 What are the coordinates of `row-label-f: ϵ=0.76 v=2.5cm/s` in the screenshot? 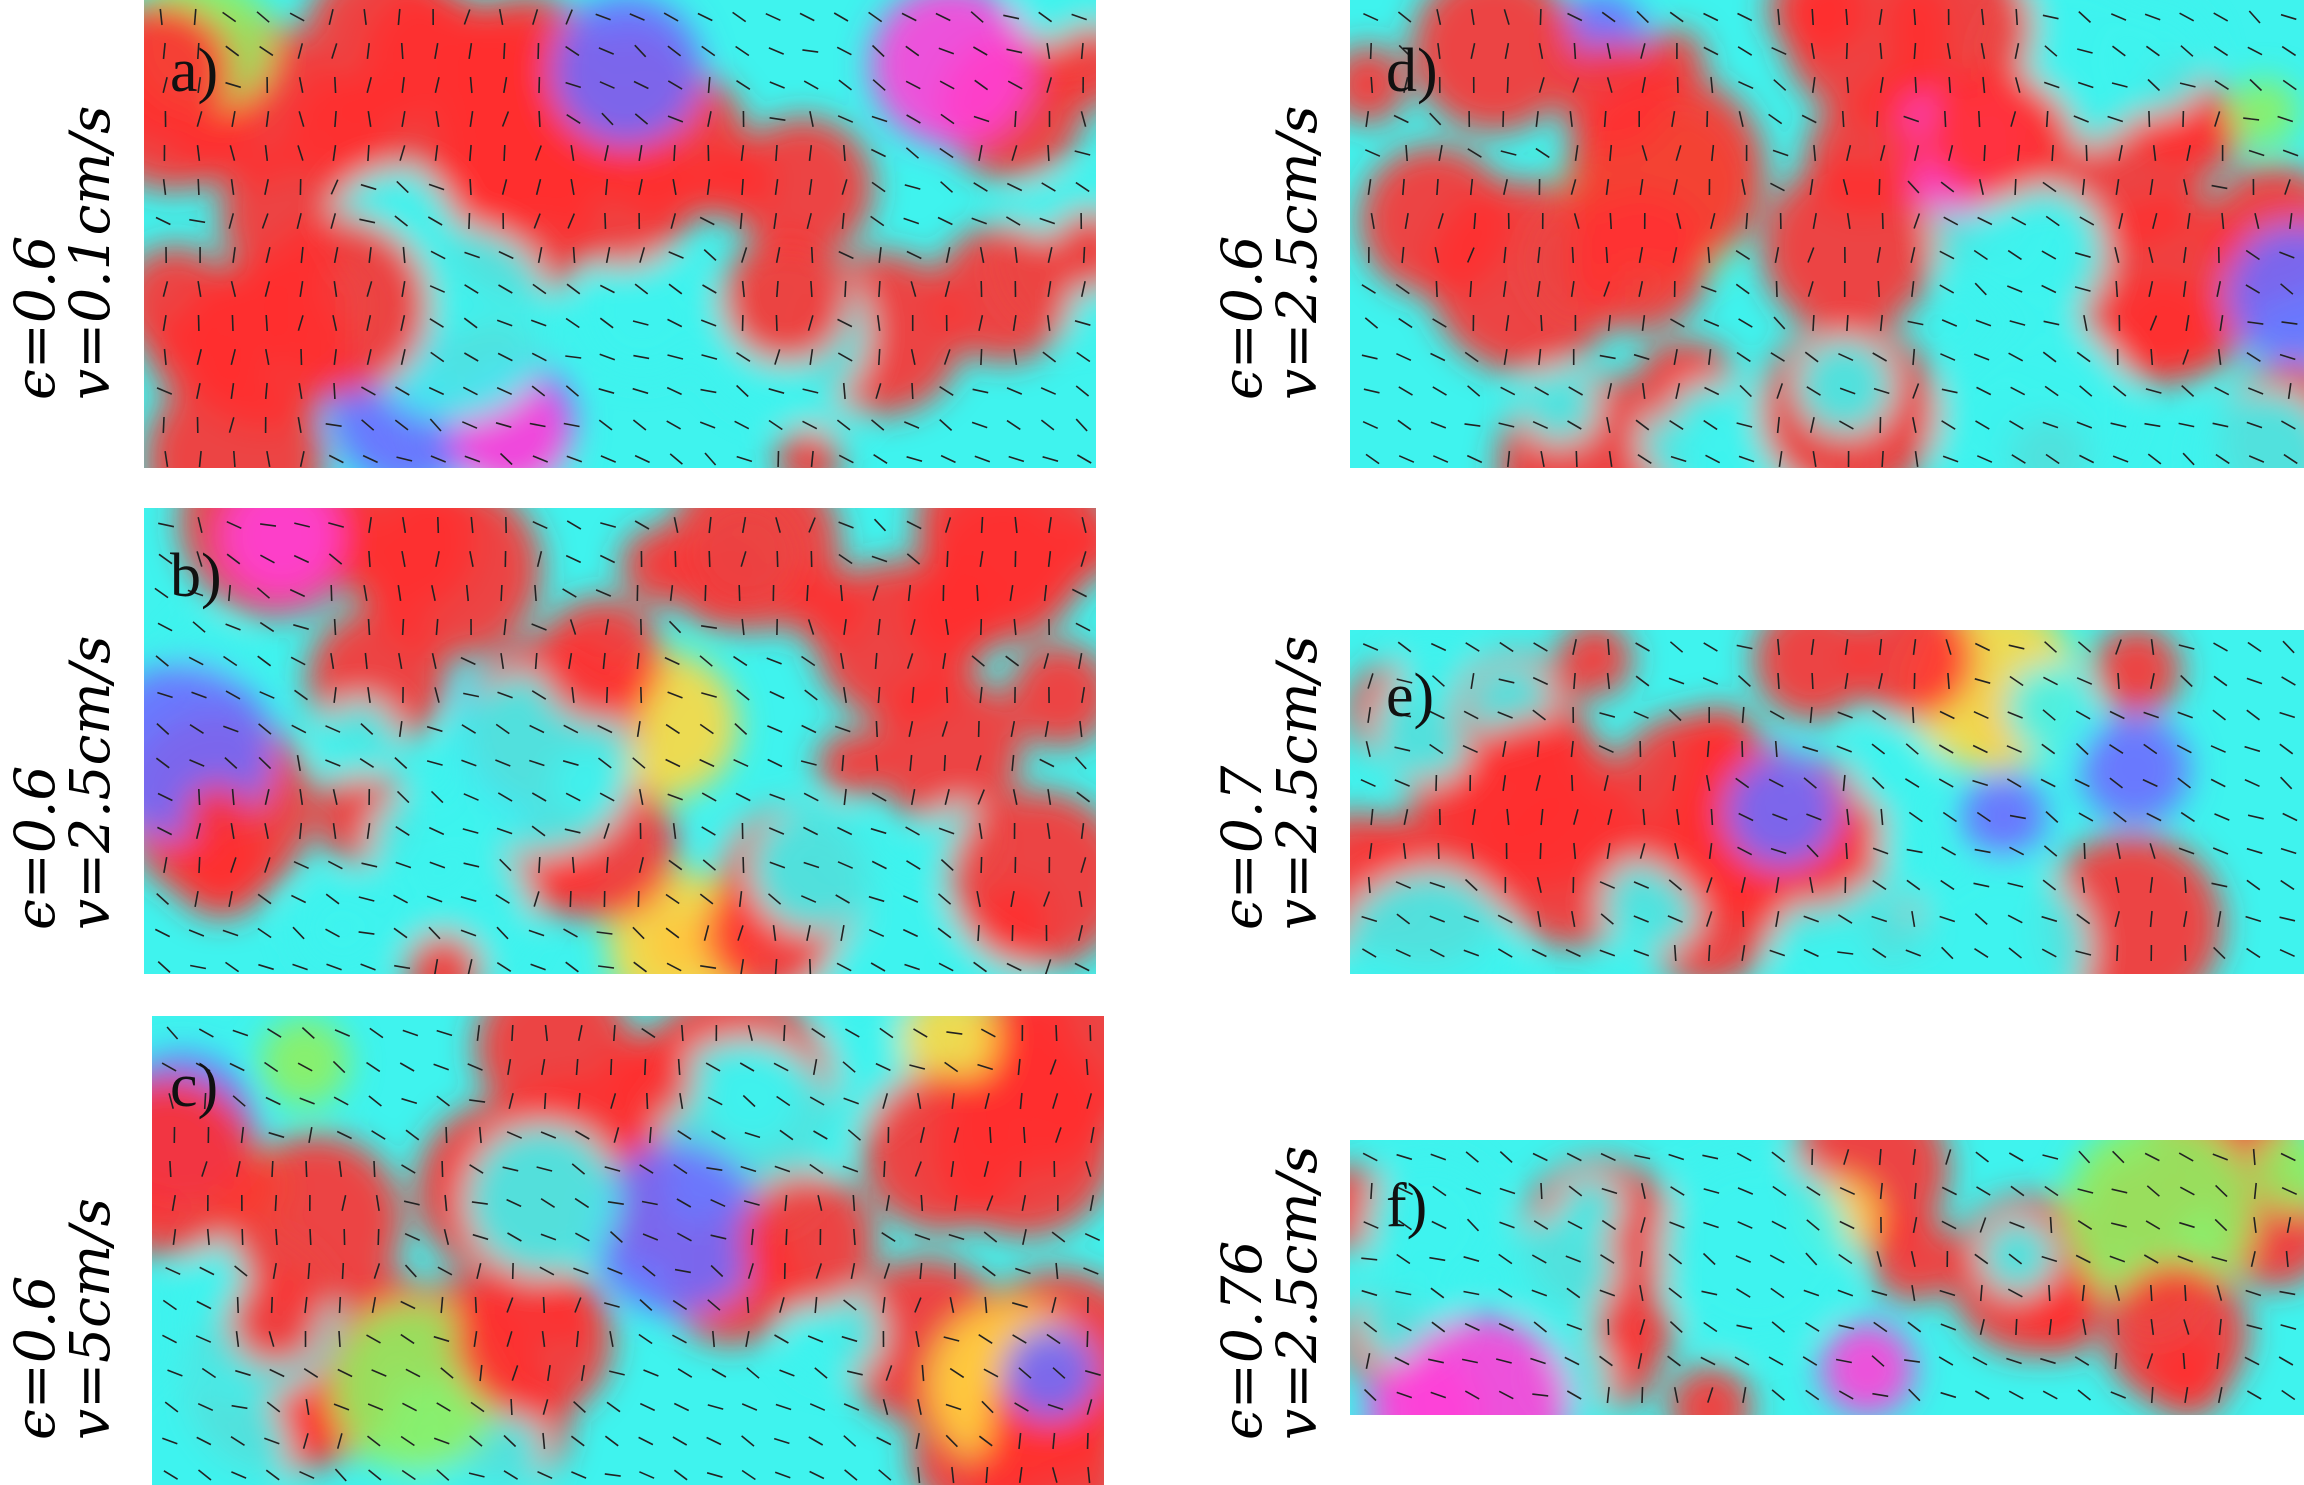 It's located at (1269, 1292).